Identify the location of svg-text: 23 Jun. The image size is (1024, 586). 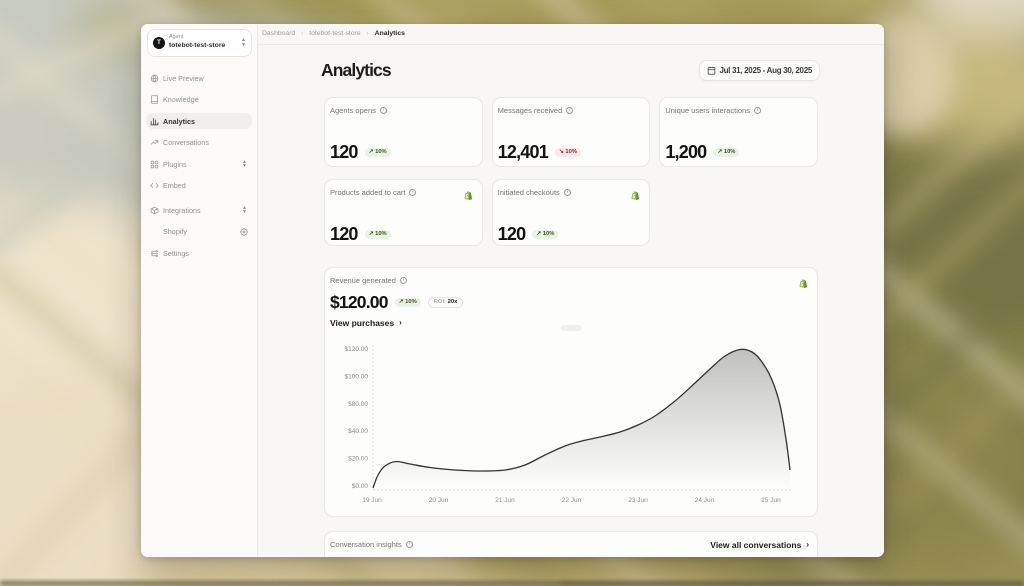
(638, 500).